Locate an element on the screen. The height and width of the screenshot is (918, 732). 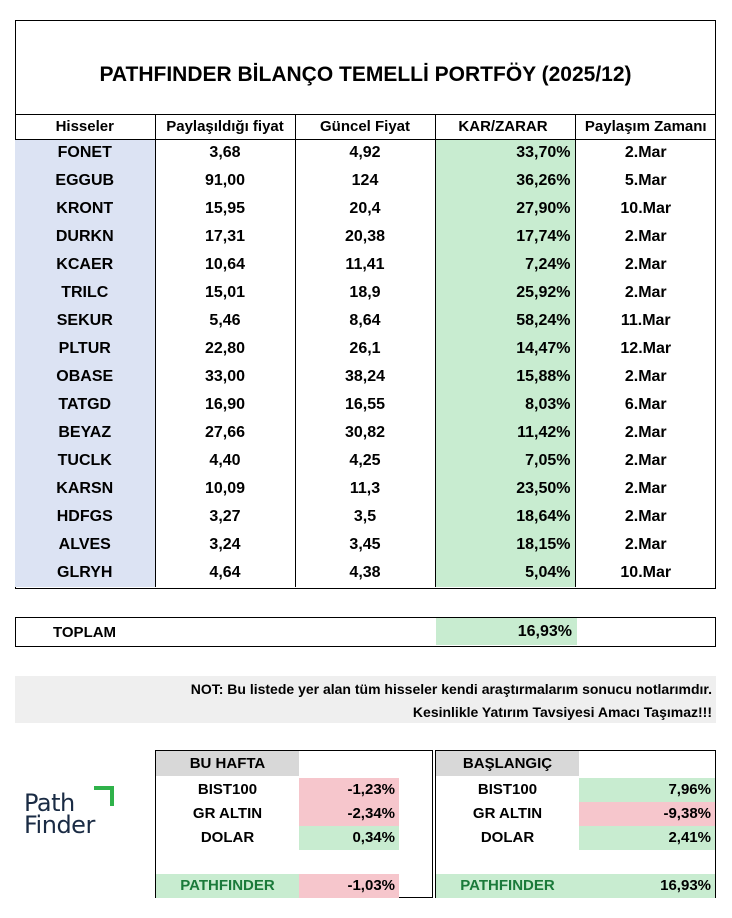
table-row: GLRYH 4,64 4,38 5,04% 10.Mar is located at coordinates (365, 573).